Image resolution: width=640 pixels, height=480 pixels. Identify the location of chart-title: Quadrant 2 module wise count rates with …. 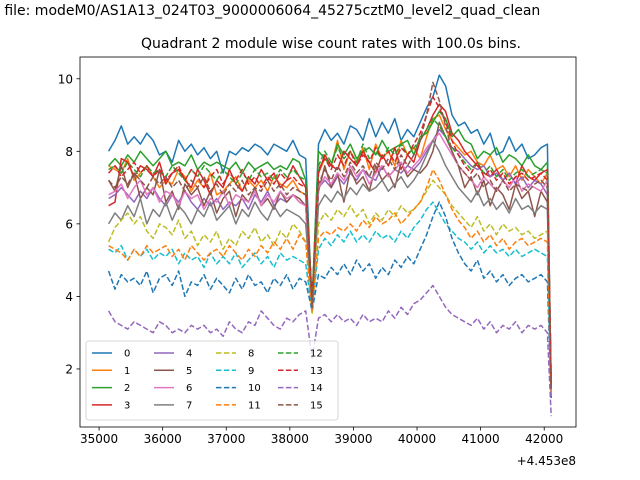
(331, 44).